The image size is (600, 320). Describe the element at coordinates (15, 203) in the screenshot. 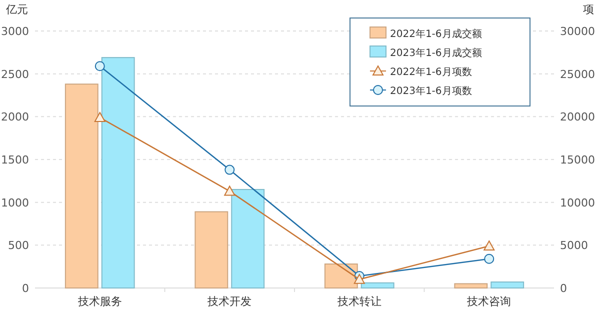

I see `y-tick-label: 1000` at that location.